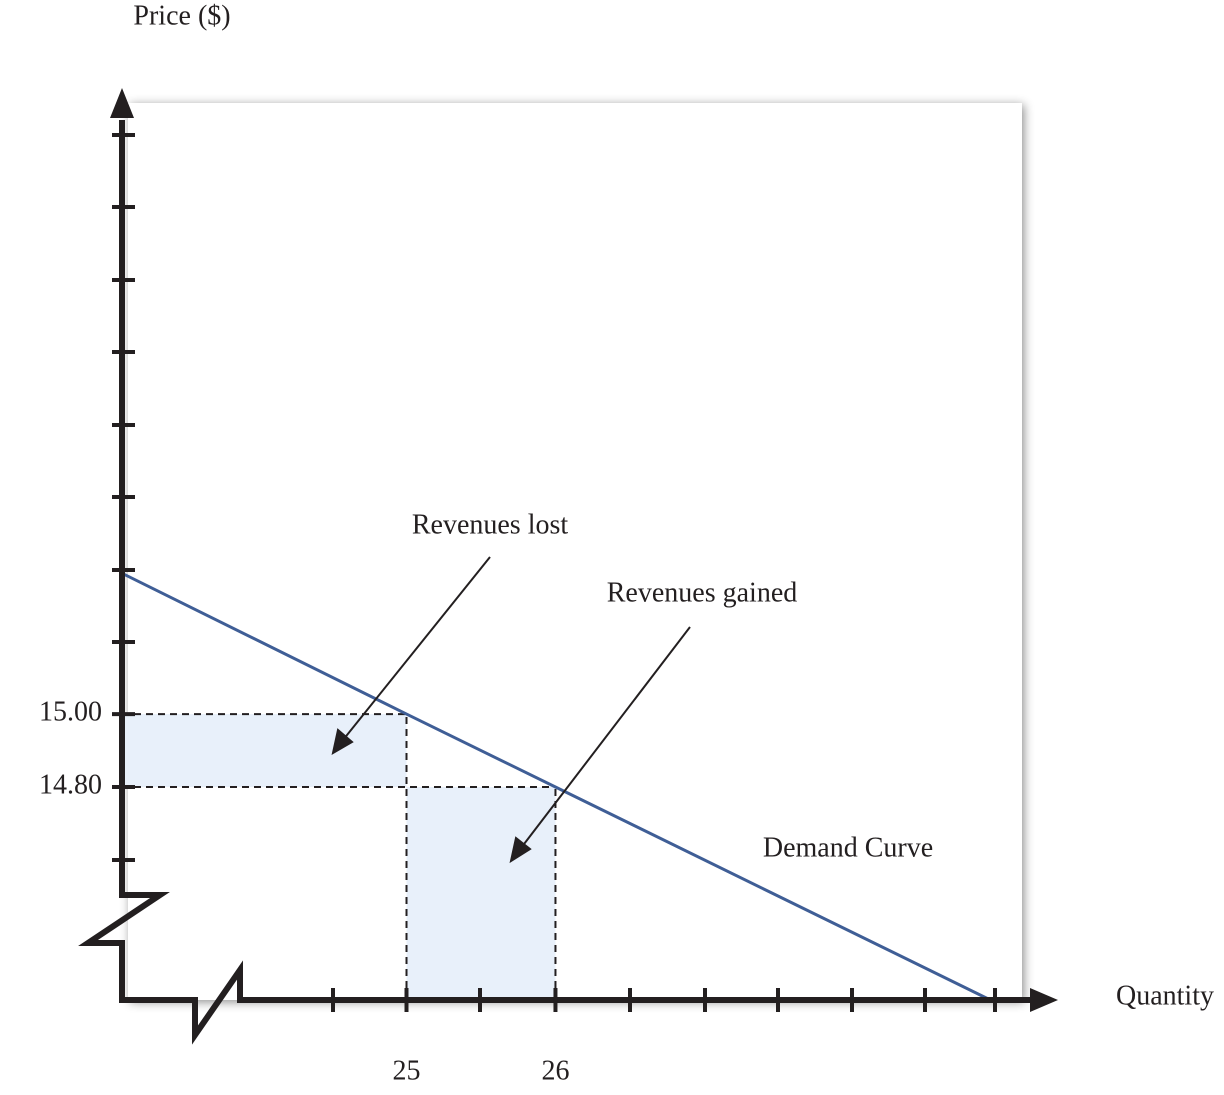 The image size is (1224, 1095). I want to click on y-arrow, so click(122, 103).